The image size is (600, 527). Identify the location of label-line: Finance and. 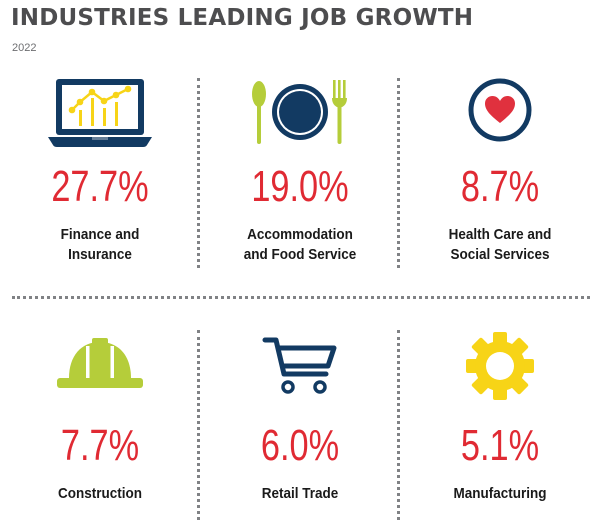
(100, 234).